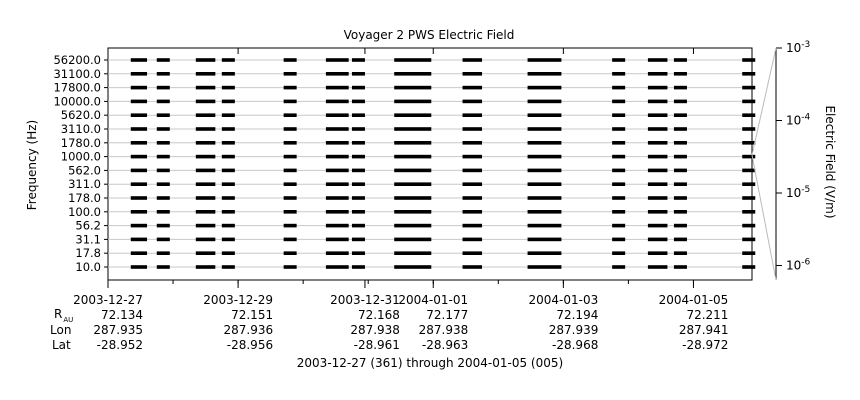  I want to click on x-tick-lat: -28.963, so click(445, 345).